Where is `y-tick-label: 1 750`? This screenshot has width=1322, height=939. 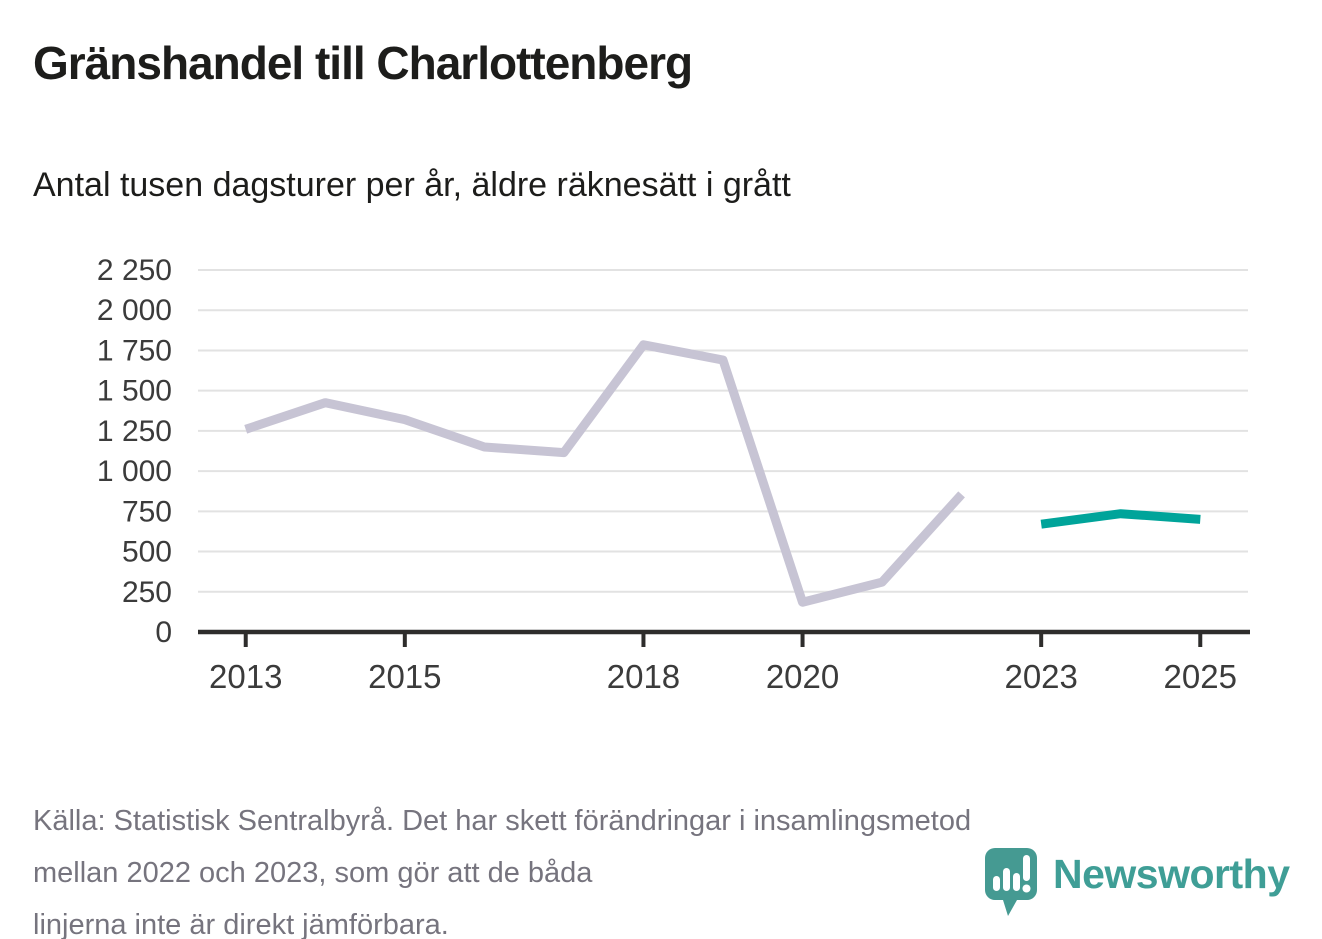
y-tick-label: 1 750 is located at coordinates (134, 350).